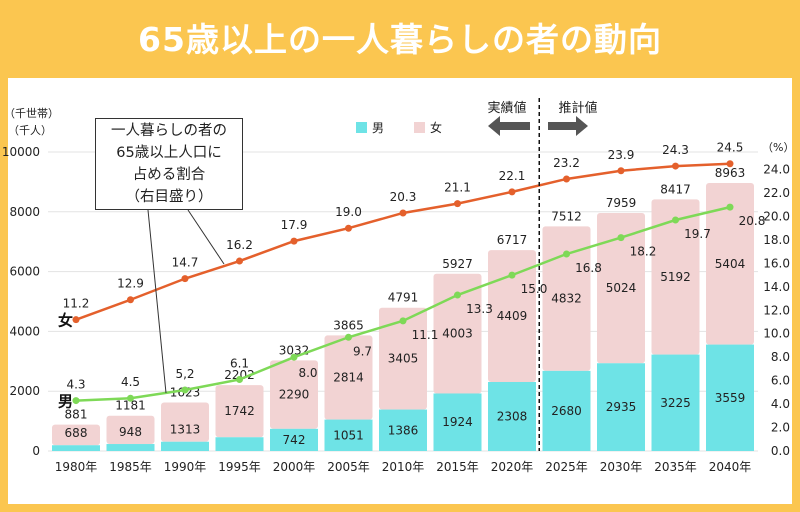 Image resolution: width=800 pixels, height=512 pixels. Describe the element at coordinates (130, 284) in the screenshot. I see `line-value-label: 12.9` at that location.